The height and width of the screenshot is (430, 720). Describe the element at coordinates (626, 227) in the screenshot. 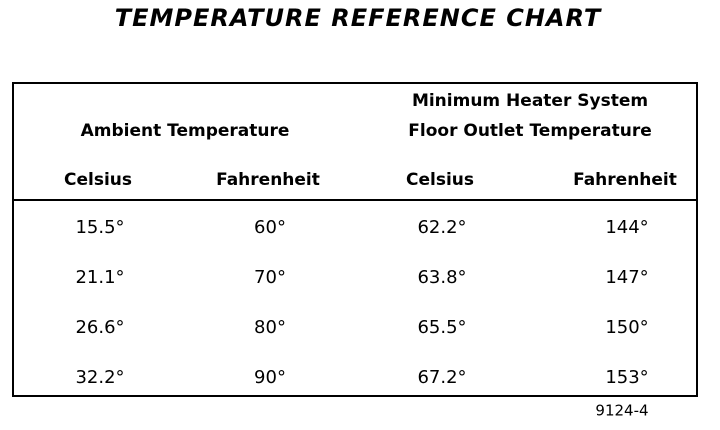

I see `cell: 144°` at that location.